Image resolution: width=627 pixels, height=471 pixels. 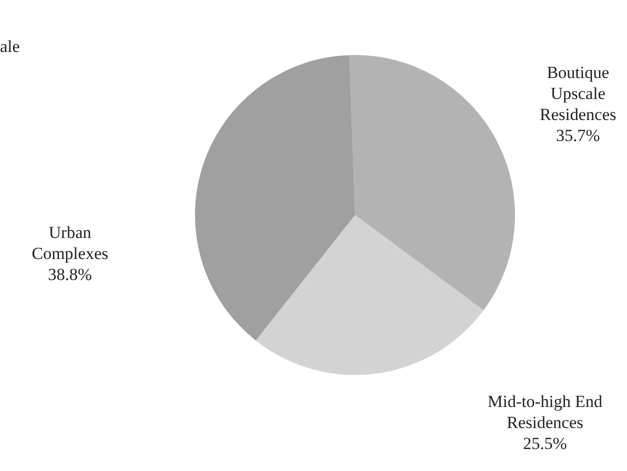 I want to click on data-label: 35.7%, so click(x=578, y=135).